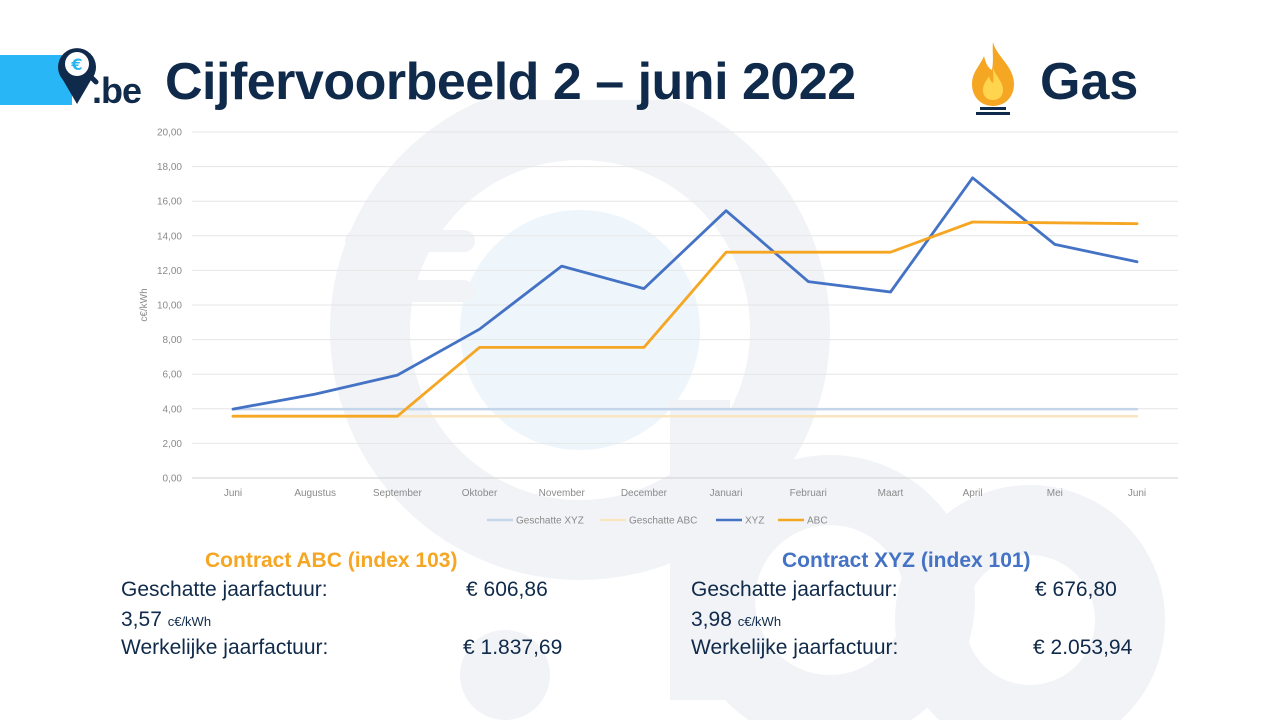 Image resolution: width=1280 pixels, height=720 pixels. What do you see at coordinates (993, 78) in the screenshot?
I see `gas-flame-icon` at bounding box center [993, 78].